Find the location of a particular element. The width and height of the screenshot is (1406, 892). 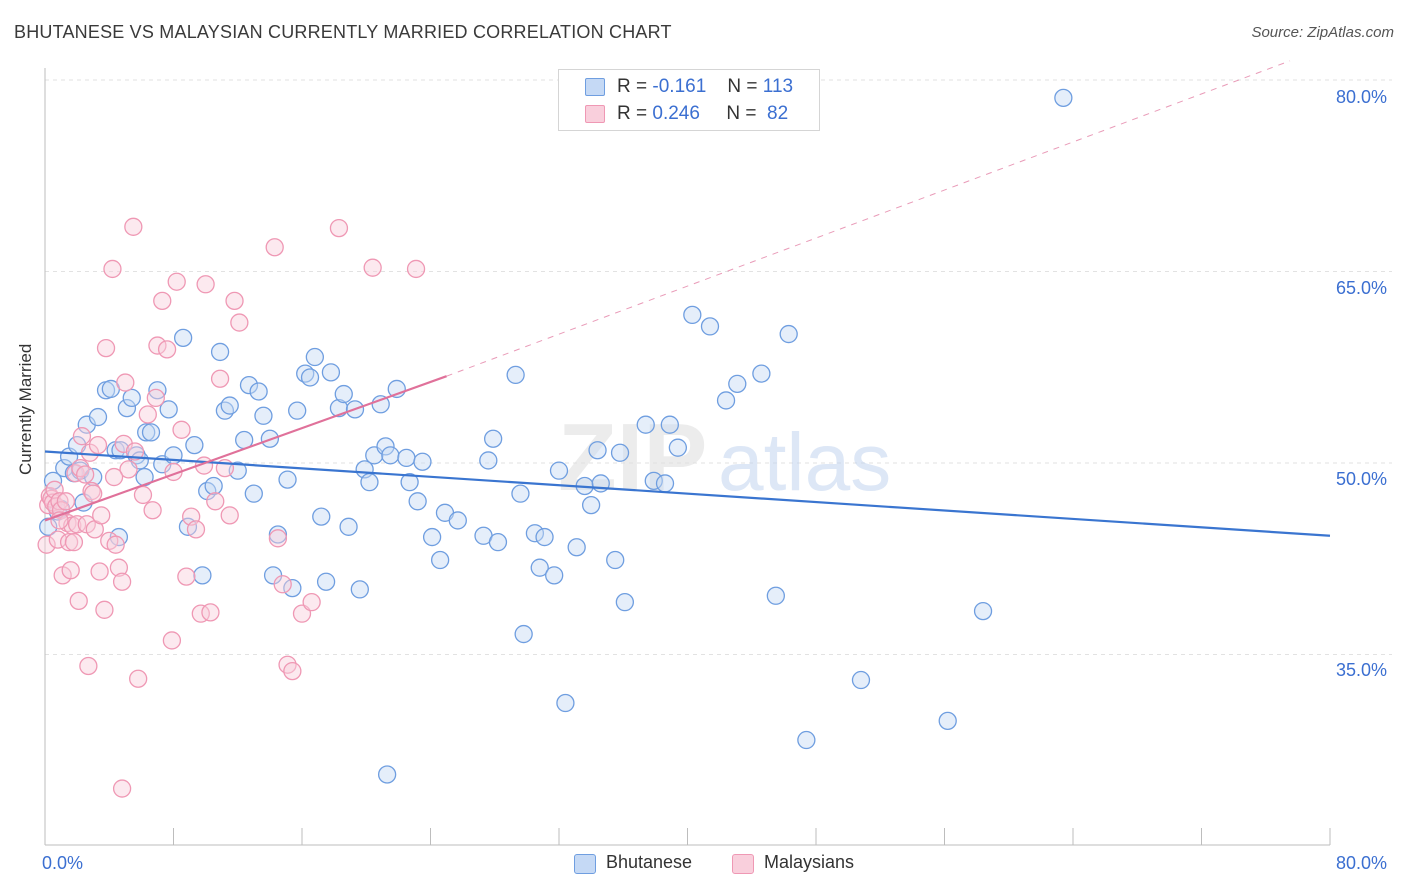

source-label: Source: ZipAtlas.com is located at coordinates (1322, 32).